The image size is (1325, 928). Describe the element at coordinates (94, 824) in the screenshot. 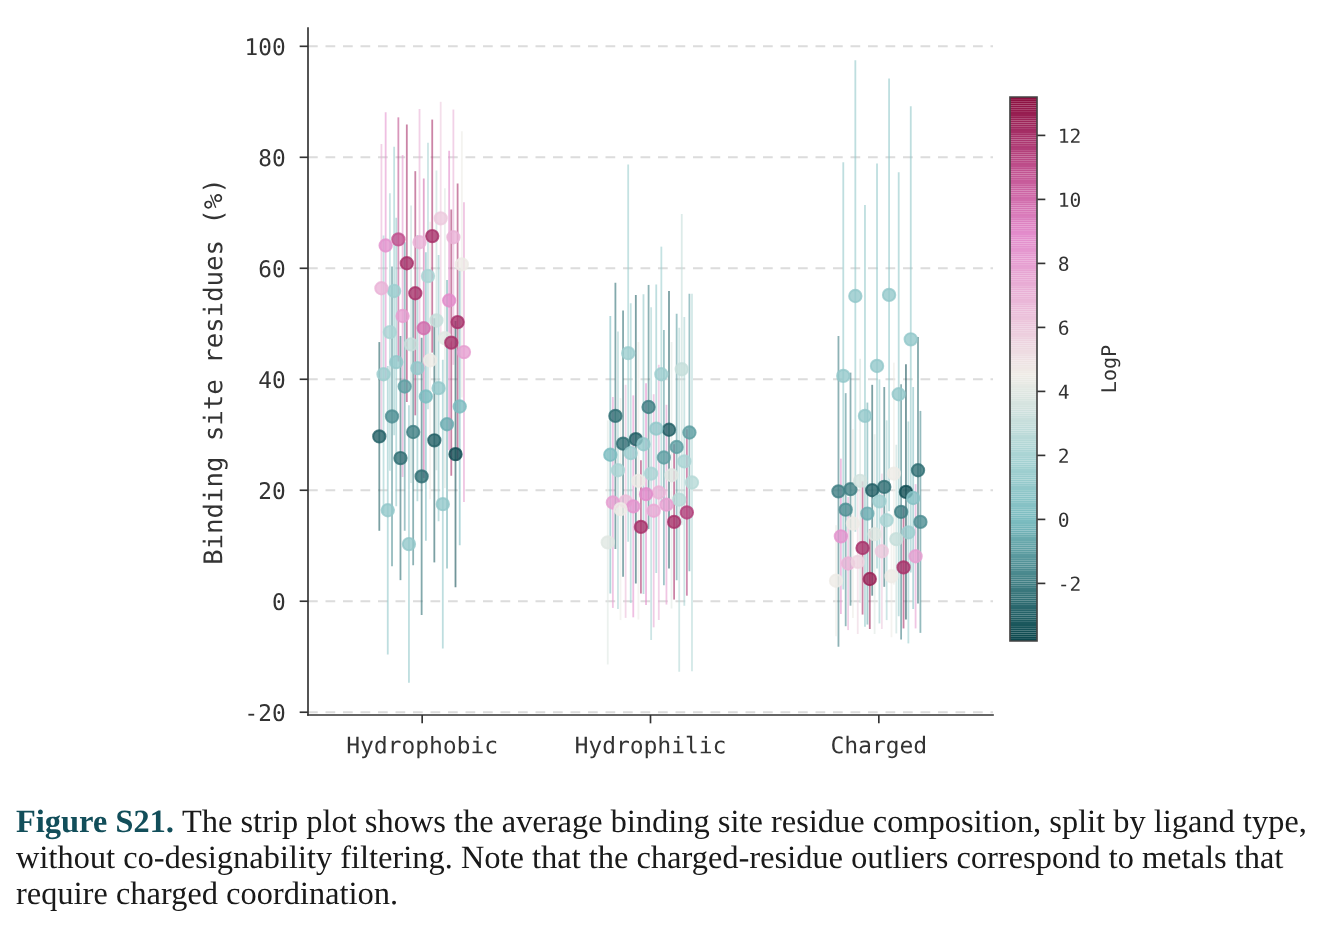

I see `caption: Figure S21.` at that location.